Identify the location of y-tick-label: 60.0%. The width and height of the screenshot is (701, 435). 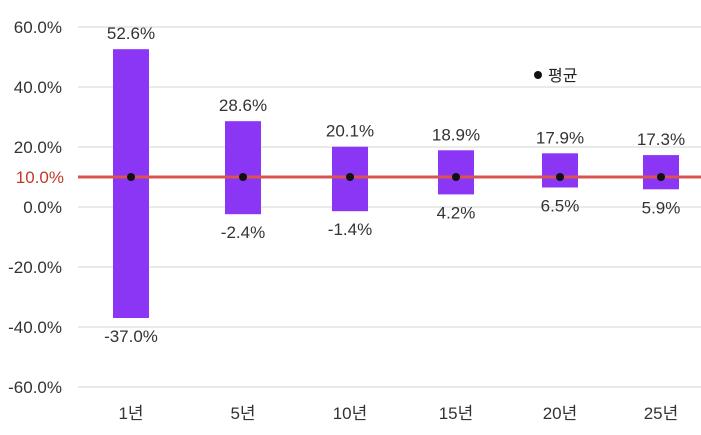
(38, 27).